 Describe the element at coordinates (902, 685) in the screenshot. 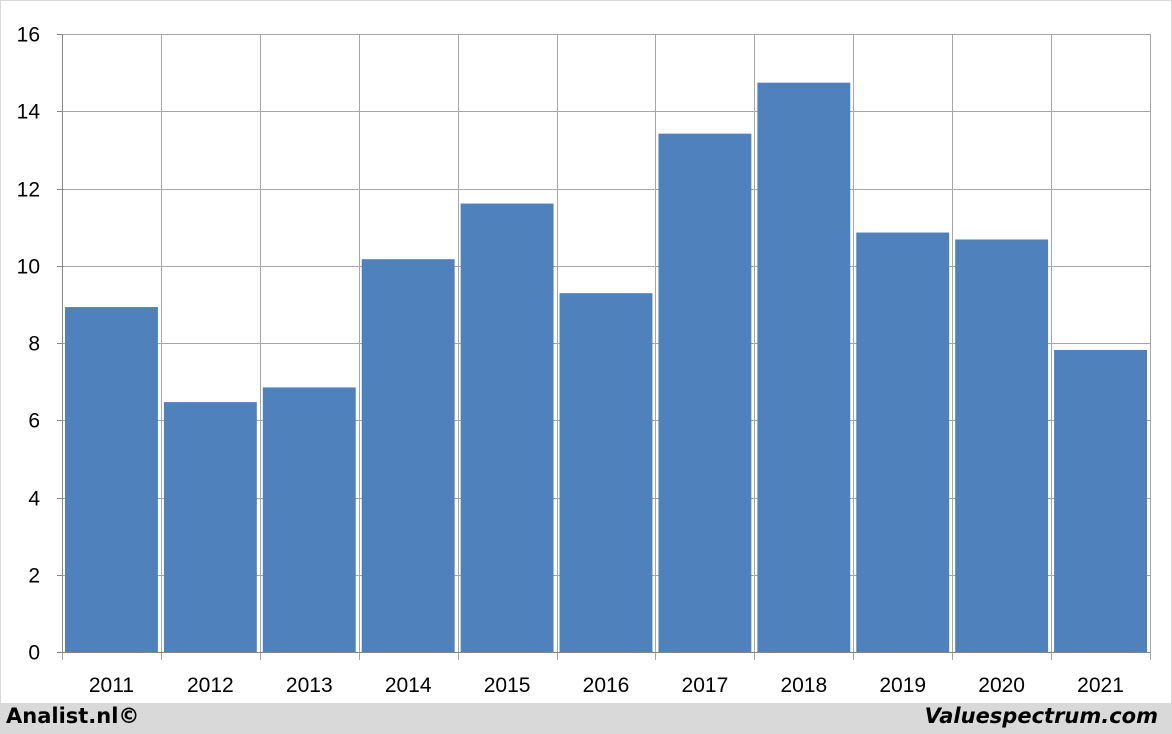

I see `x-tick-label: 2019` at that location.